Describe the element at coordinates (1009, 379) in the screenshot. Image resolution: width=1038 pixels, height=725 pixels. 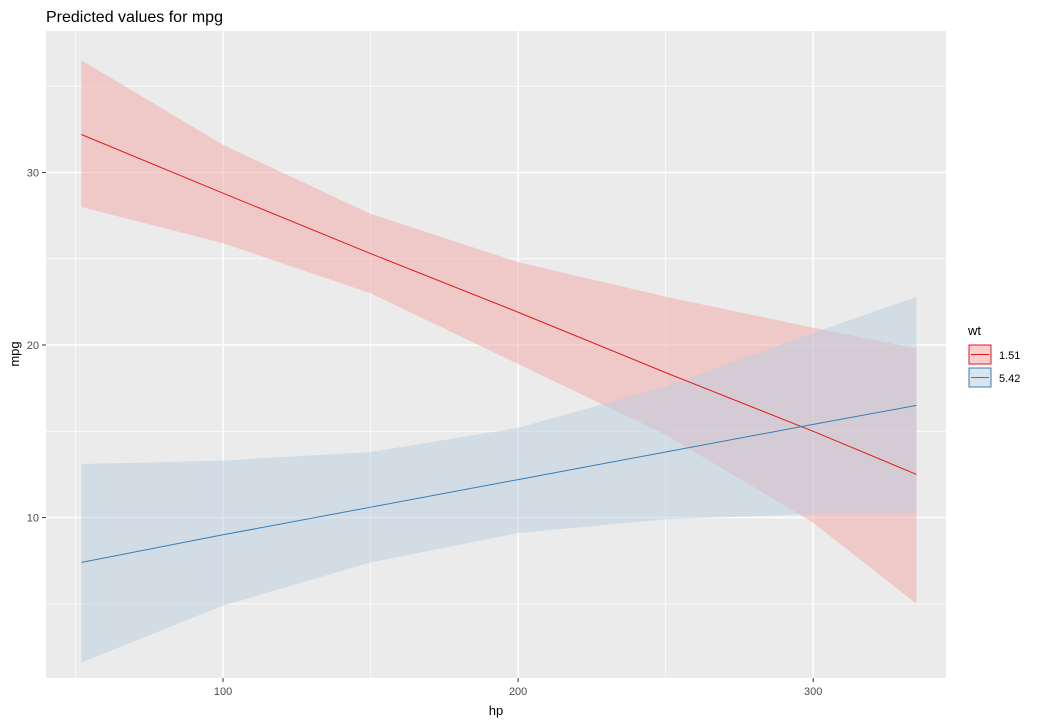
I see `legend-label: 5.42` at that location.